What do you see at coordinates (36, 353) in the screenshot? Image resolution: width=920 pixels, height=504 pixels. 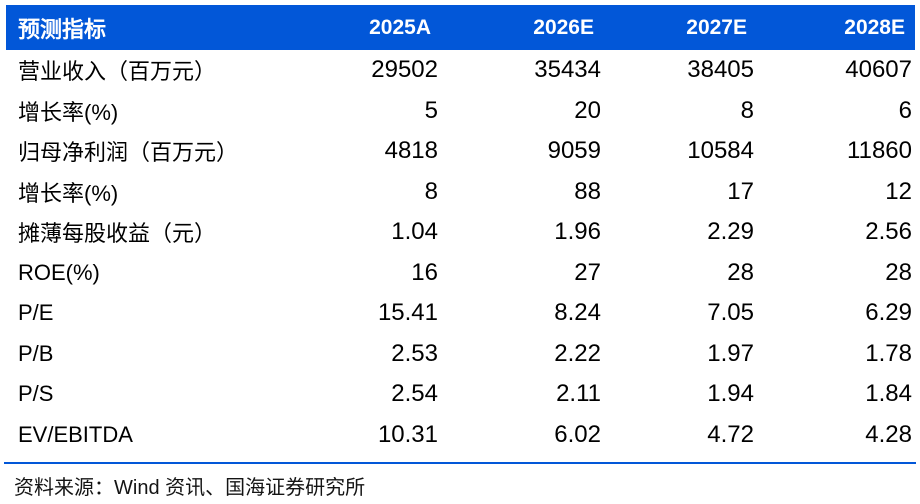 I see `row-label: P/B` at bounding box center [36, 353].